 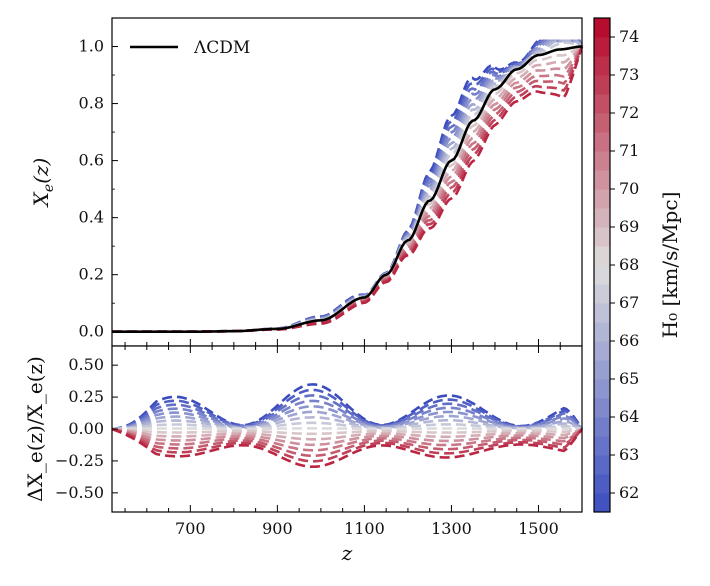 What do you see at coordinates (629, 264) in the screenshot?
I see `colorbar-tick-label-6: 68` at bounding box center [629, 264].